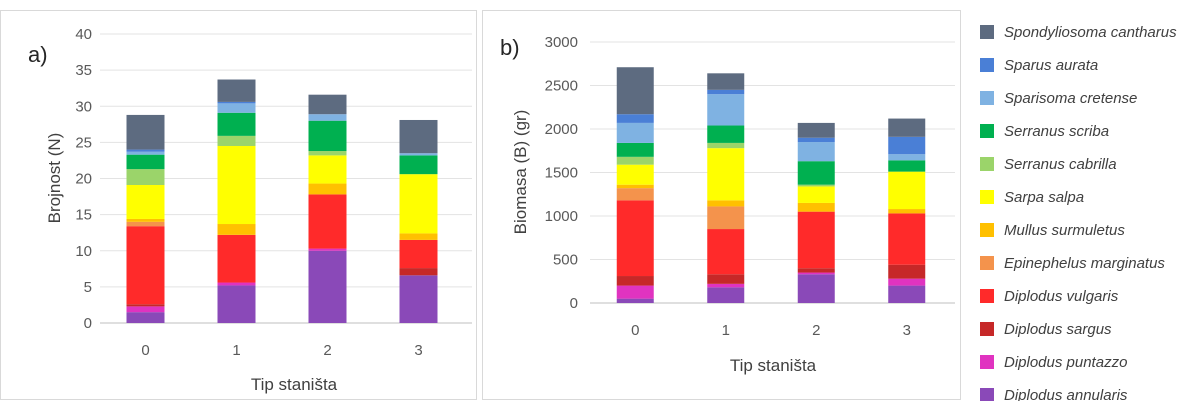  Describe the element at coordinates (294, 384) in the screenshot. I see `chart-a-x-title: Tip staništa` at that location.